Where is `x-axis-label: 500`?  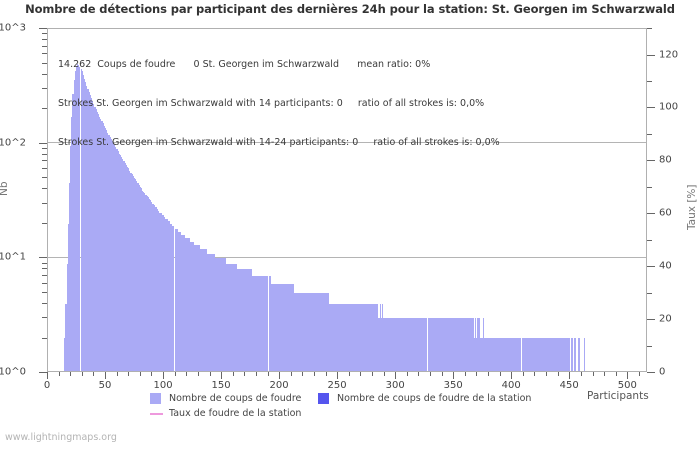 x-axis-label: 500 is located at coordinates (627, 385).